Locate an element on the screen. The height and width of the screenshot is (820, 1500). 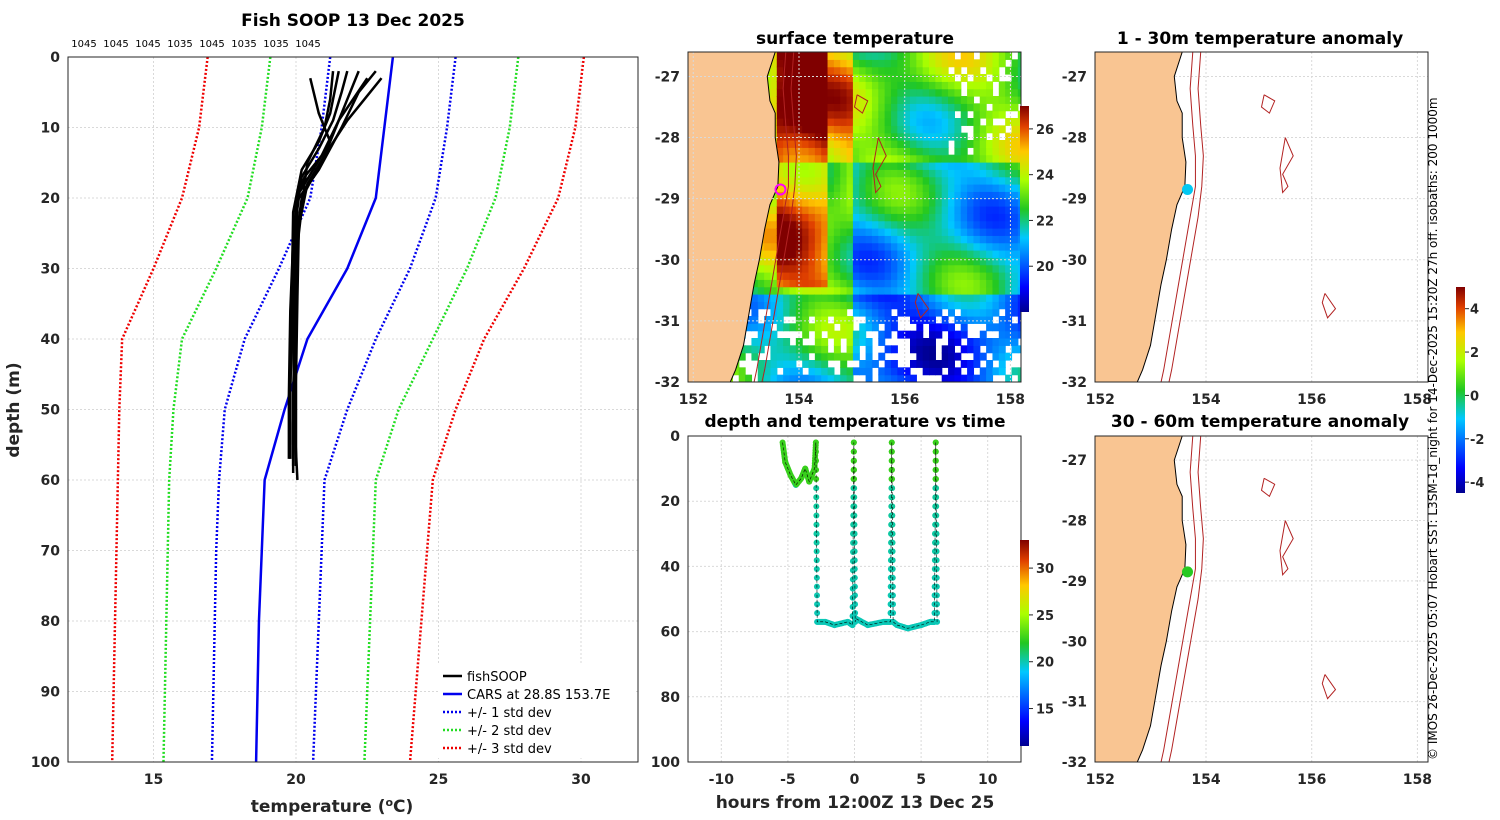
isobath-200m is located at coordinates (1178, 217).